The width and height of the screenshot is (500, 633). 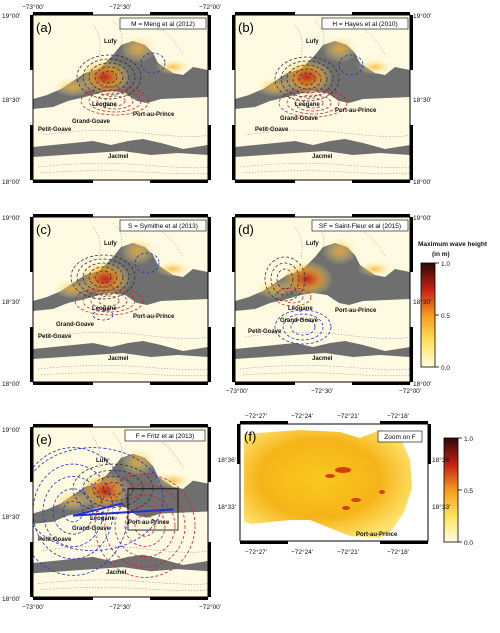 I want to click on colorbar-title: Maximum wave height, so click(x=453, y=244).